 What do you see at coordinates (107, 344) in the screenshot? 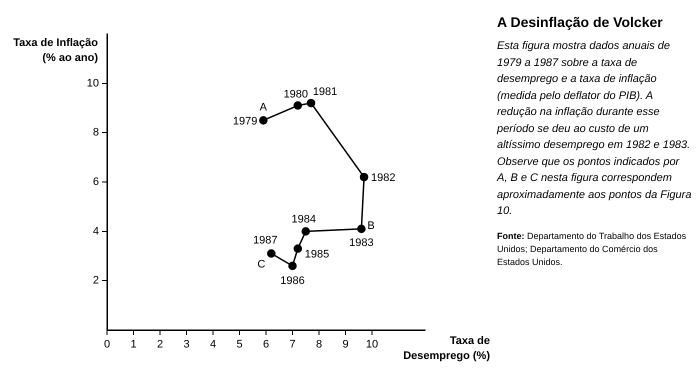
I see `x-tick-label: 0` at bounding box center [107, 344].